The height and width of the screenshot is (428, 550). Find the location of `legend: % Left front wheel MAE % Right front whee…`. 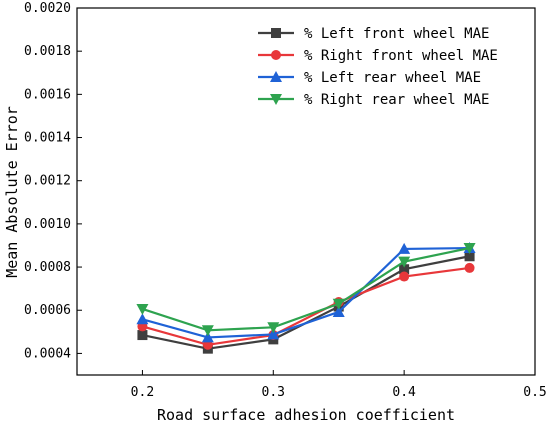

legend: % Left front wheel MAE % Right front whee… is located at coordinates (378, 67).